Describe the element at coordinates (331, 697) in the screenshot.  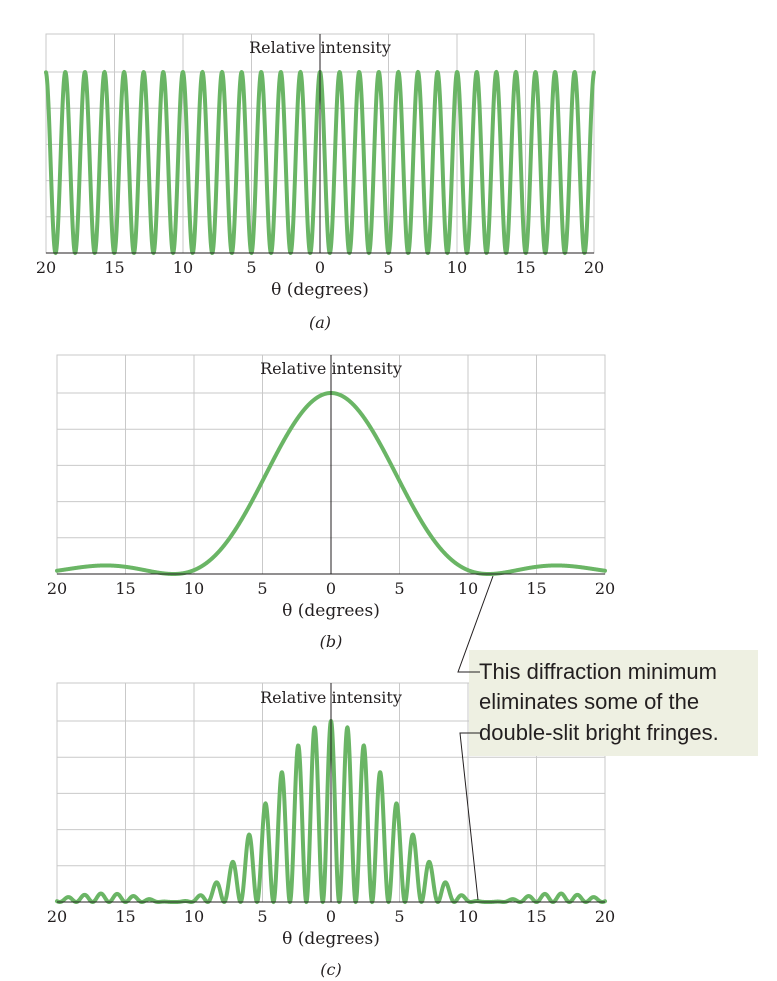
I see `panel-c-y-label: Relative intensity` at that location.